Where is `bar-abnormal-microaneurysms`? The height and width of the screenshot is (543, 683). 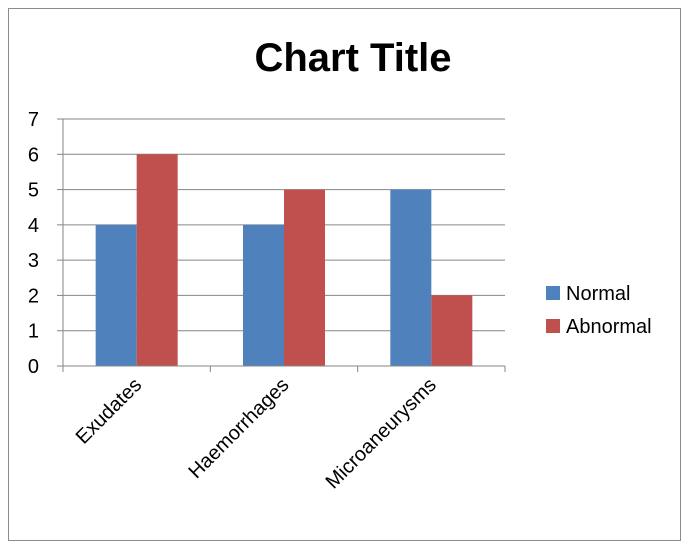
bar-abnormal-microaneurysms is located at coordinates (452, 330).